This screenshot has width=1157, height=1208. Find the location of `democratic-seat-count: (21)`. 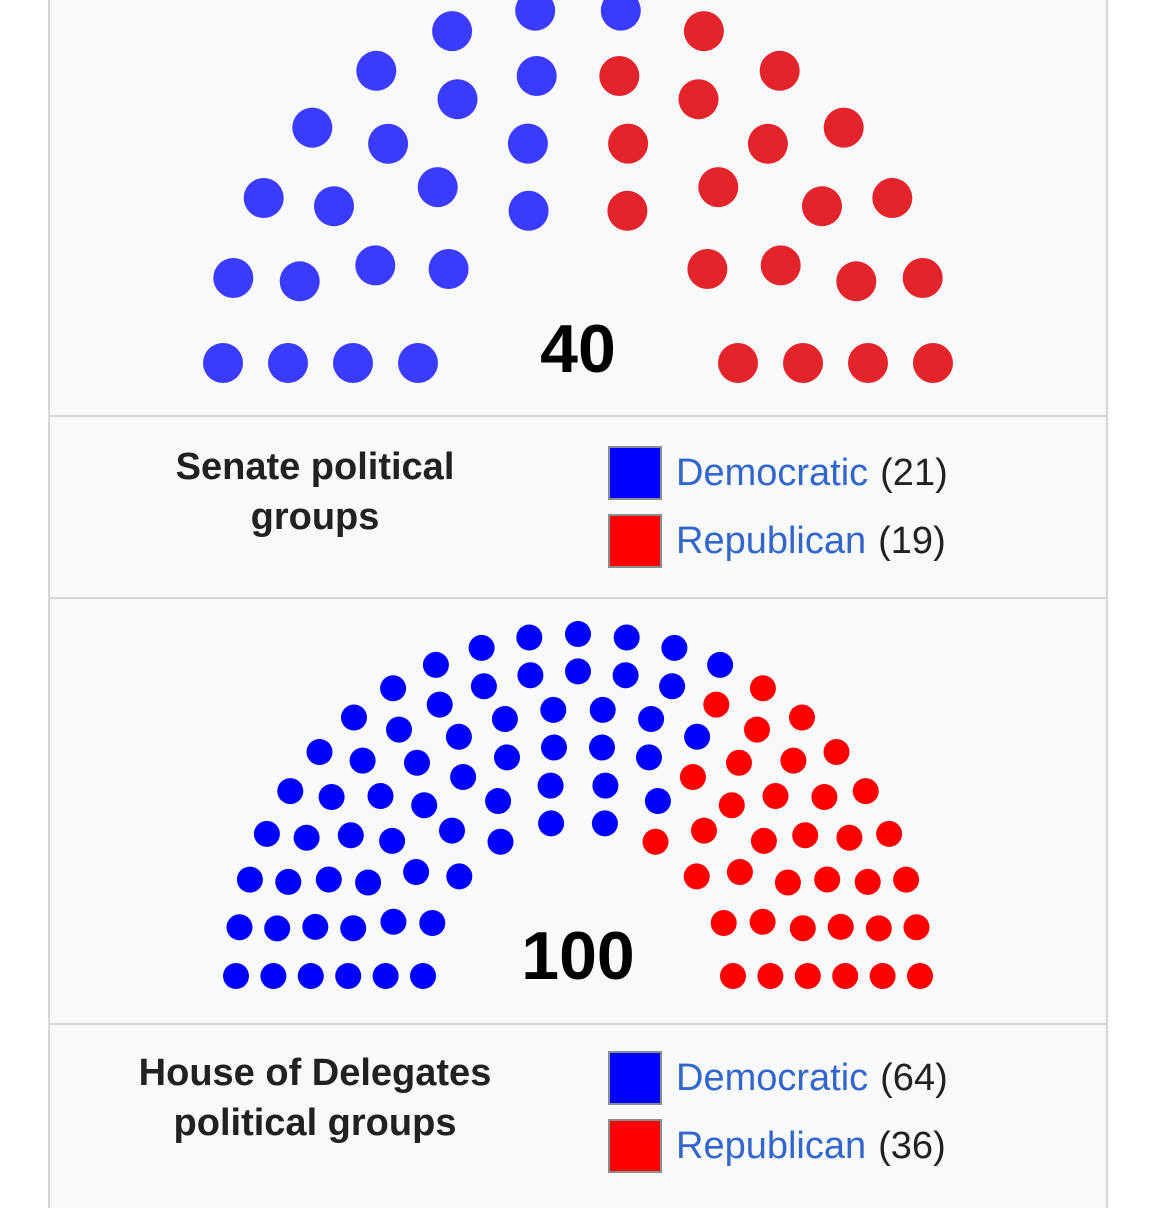

democratic-seat-count: (21) is located at coordinates (914, 472).